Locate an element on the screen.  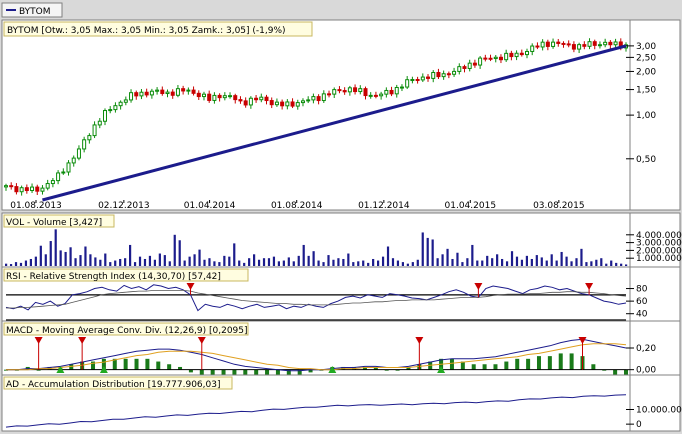
ad-y-tick-label: 10.000.000 is located at coordinates (659, 411).